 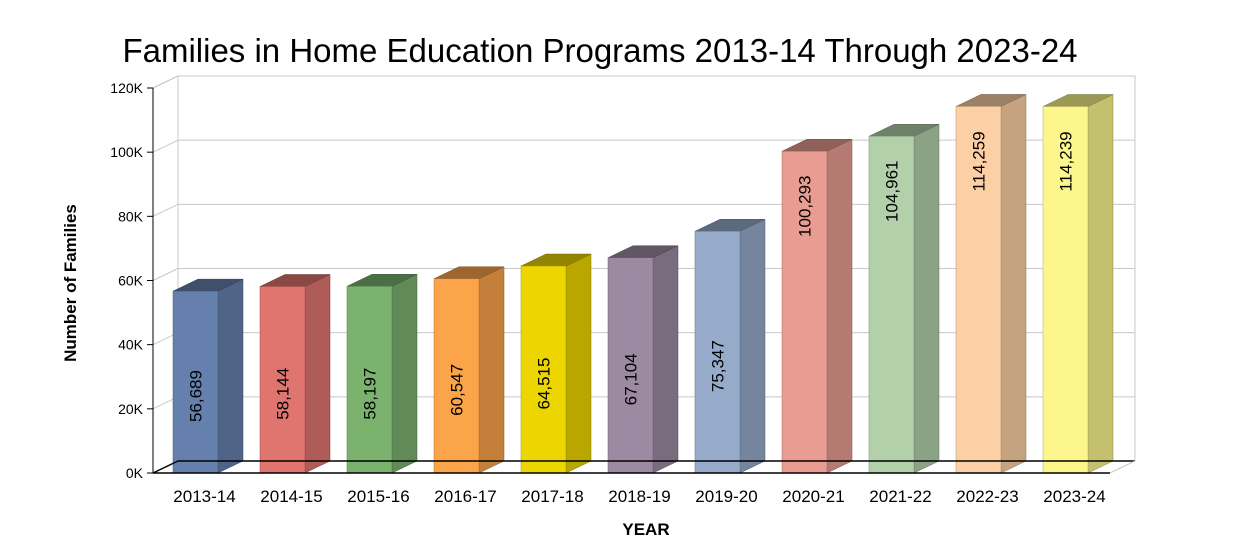 I want to click on y-tick-label: 60K, so click(x=131, y=281).